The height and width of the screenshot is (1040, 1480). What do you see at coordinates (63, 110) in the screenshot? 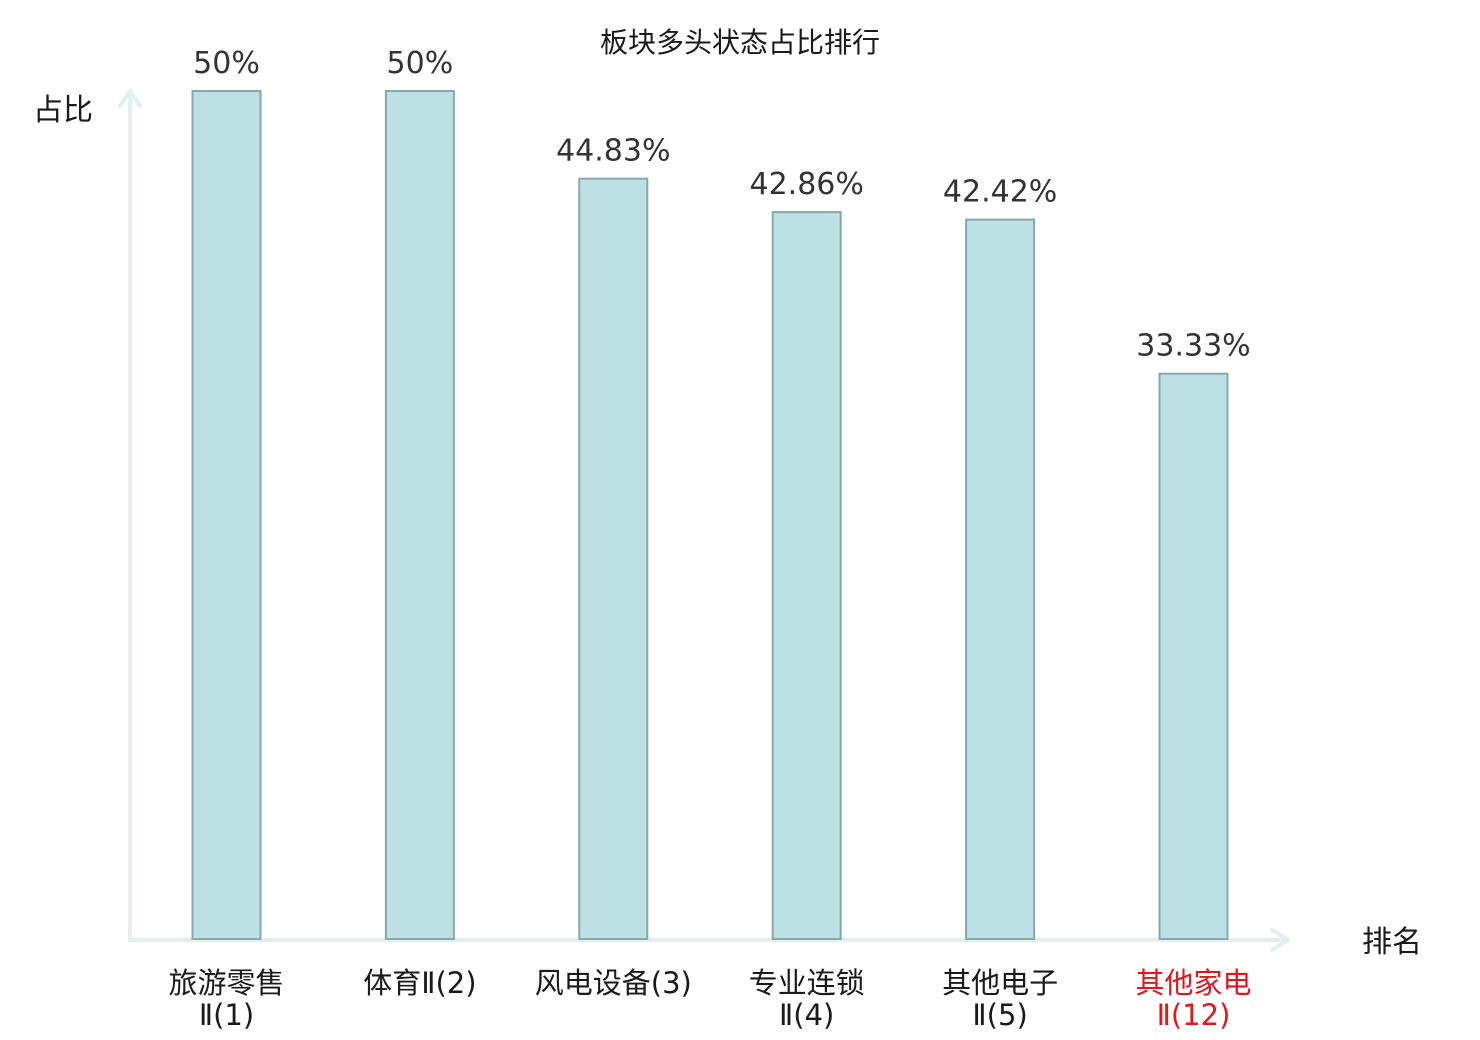
I see `y-axis-label: 占比` at bounding box center [63, 110].